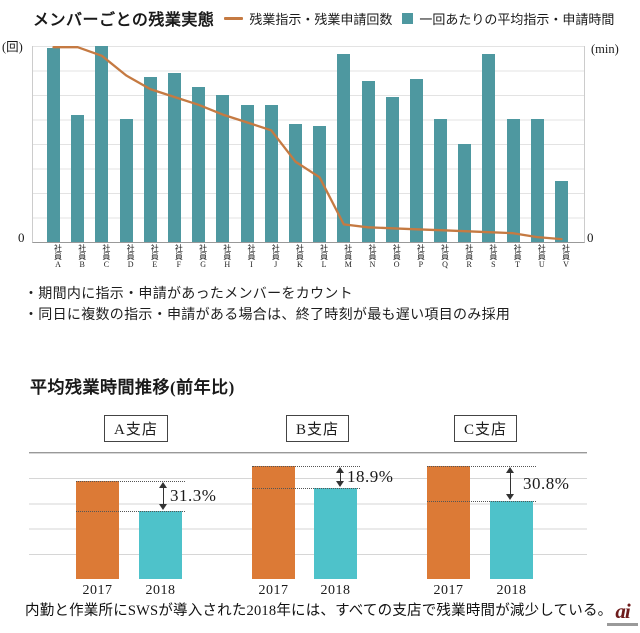  What do you see at coordinates (445, 256) in the screenshot?
I see `x-label-社員Q: 社員Q` at bounding box center [445, 256].